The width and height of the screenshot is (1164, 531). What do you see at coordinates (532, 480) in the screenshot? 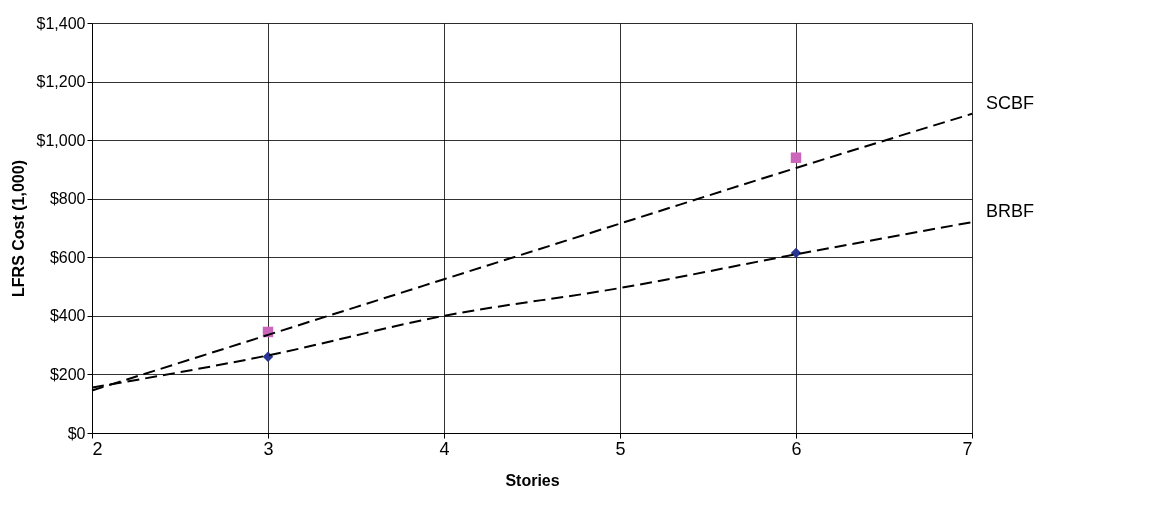
I see `x-axis-title: Stories` at bounding box center [532, 480].